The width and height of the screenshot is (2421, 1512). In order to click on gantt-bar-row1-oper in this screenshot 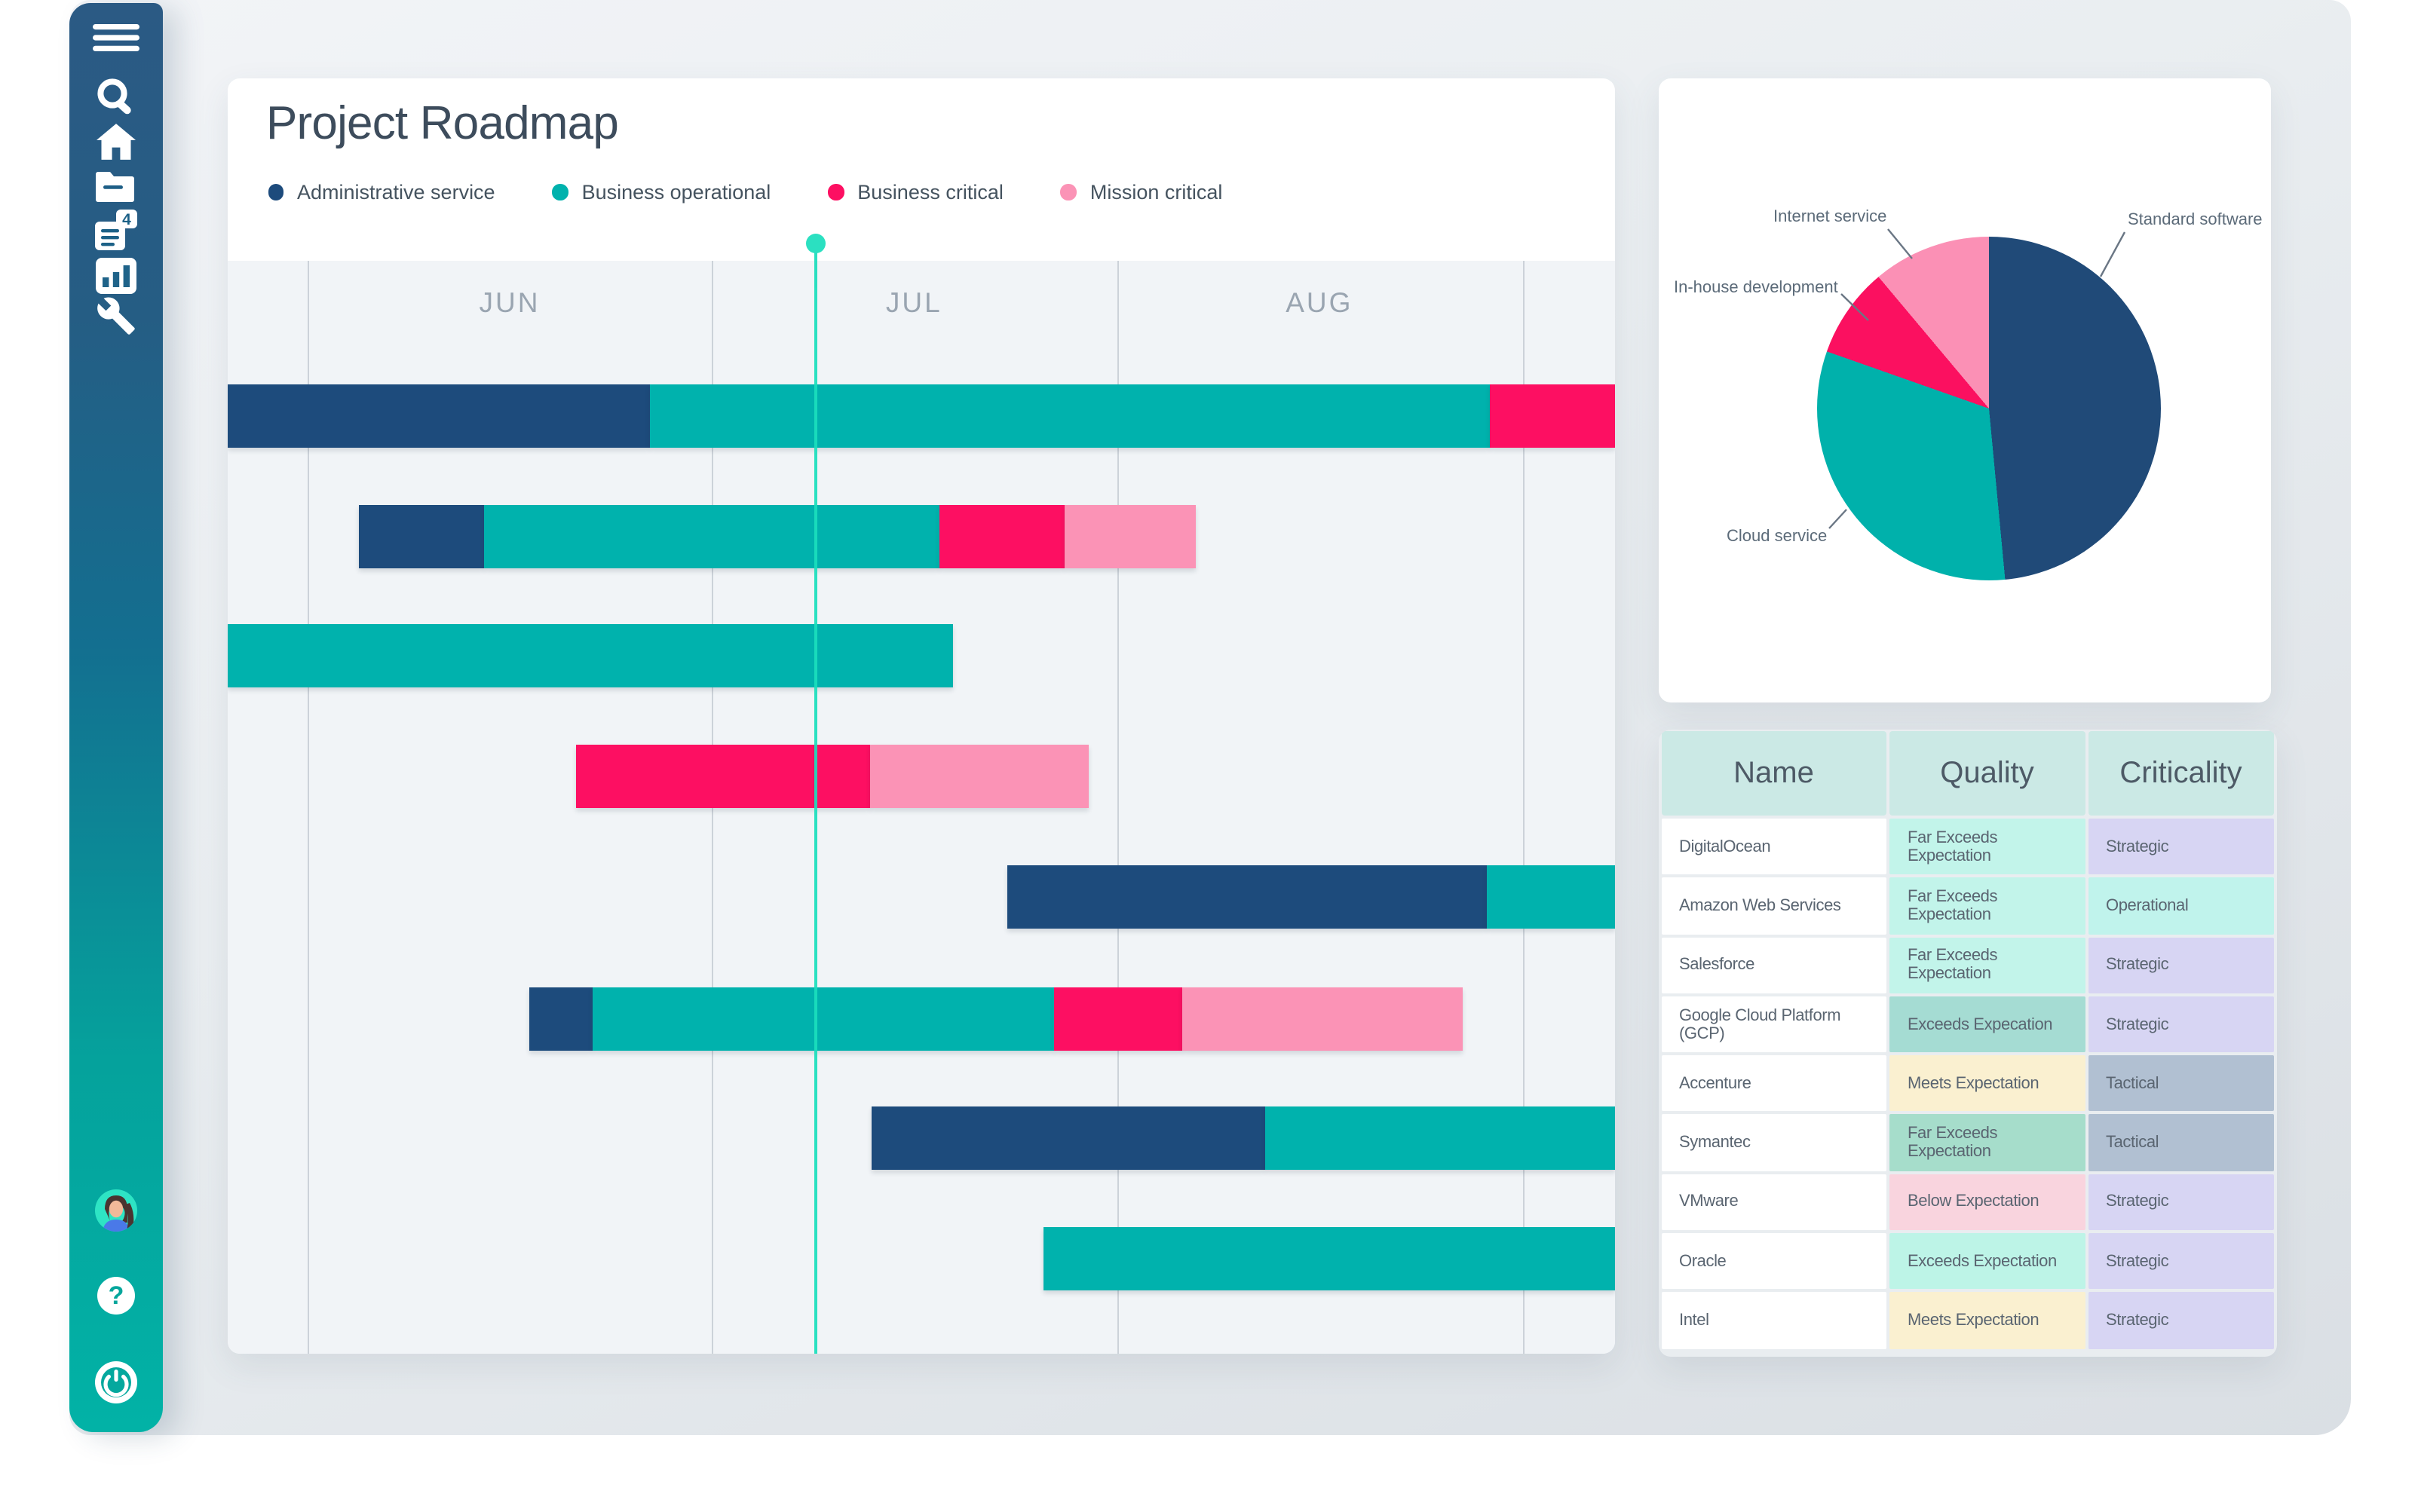, I will do `click(1069, 416)`.